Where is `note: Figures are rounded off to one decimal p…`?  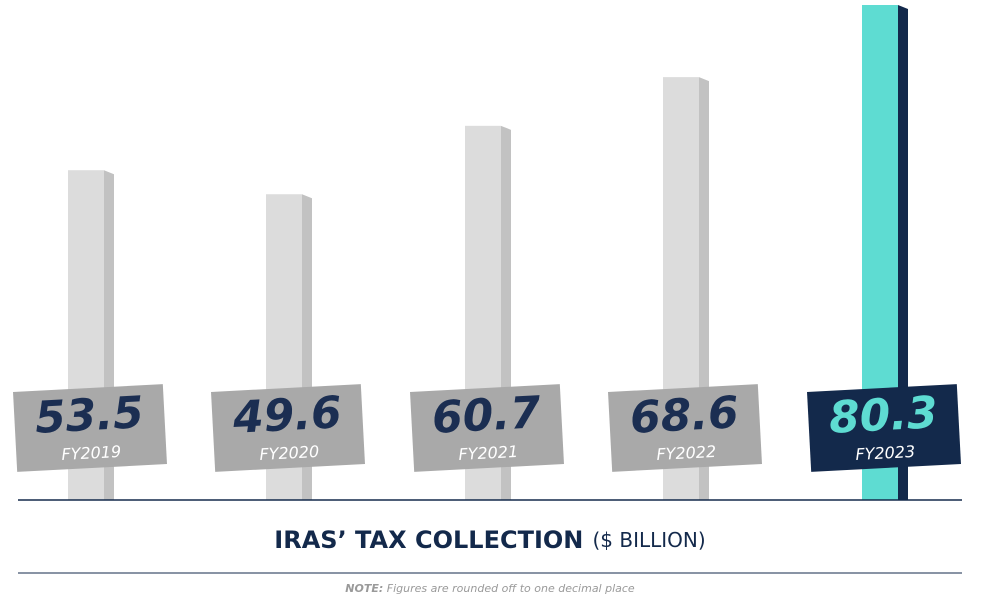
note: Figures are rounded off to one decimal p… is located at coordinates (511, 588).